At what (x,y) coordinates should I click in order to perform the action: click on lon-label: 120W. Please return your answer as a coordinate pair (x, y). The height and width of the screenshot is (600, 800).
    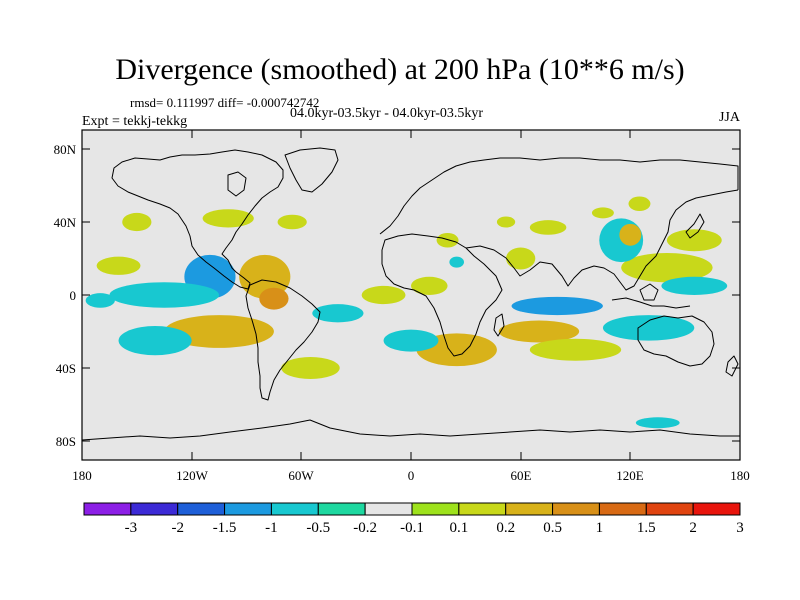
    Looking at the image, I should click on (192, 475).